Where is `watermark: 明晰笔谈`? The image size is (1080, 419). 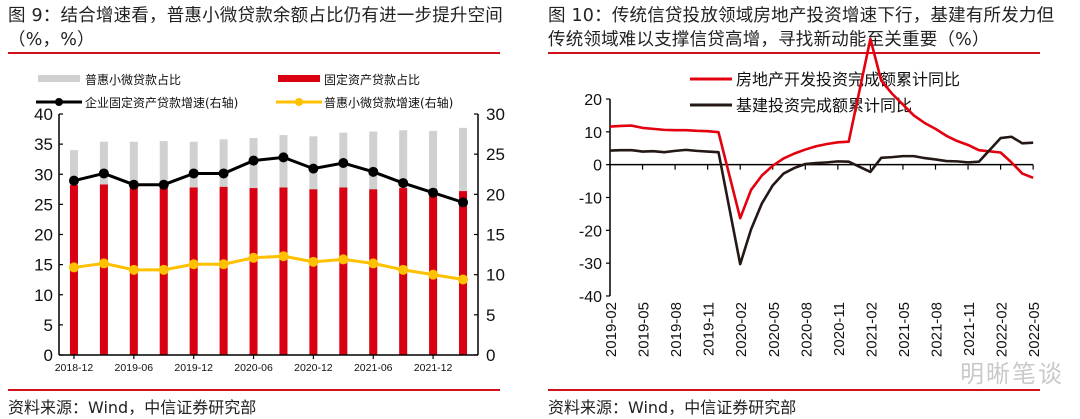 watermark: 明晰笔谈 is located at coordinates (1012, 374).